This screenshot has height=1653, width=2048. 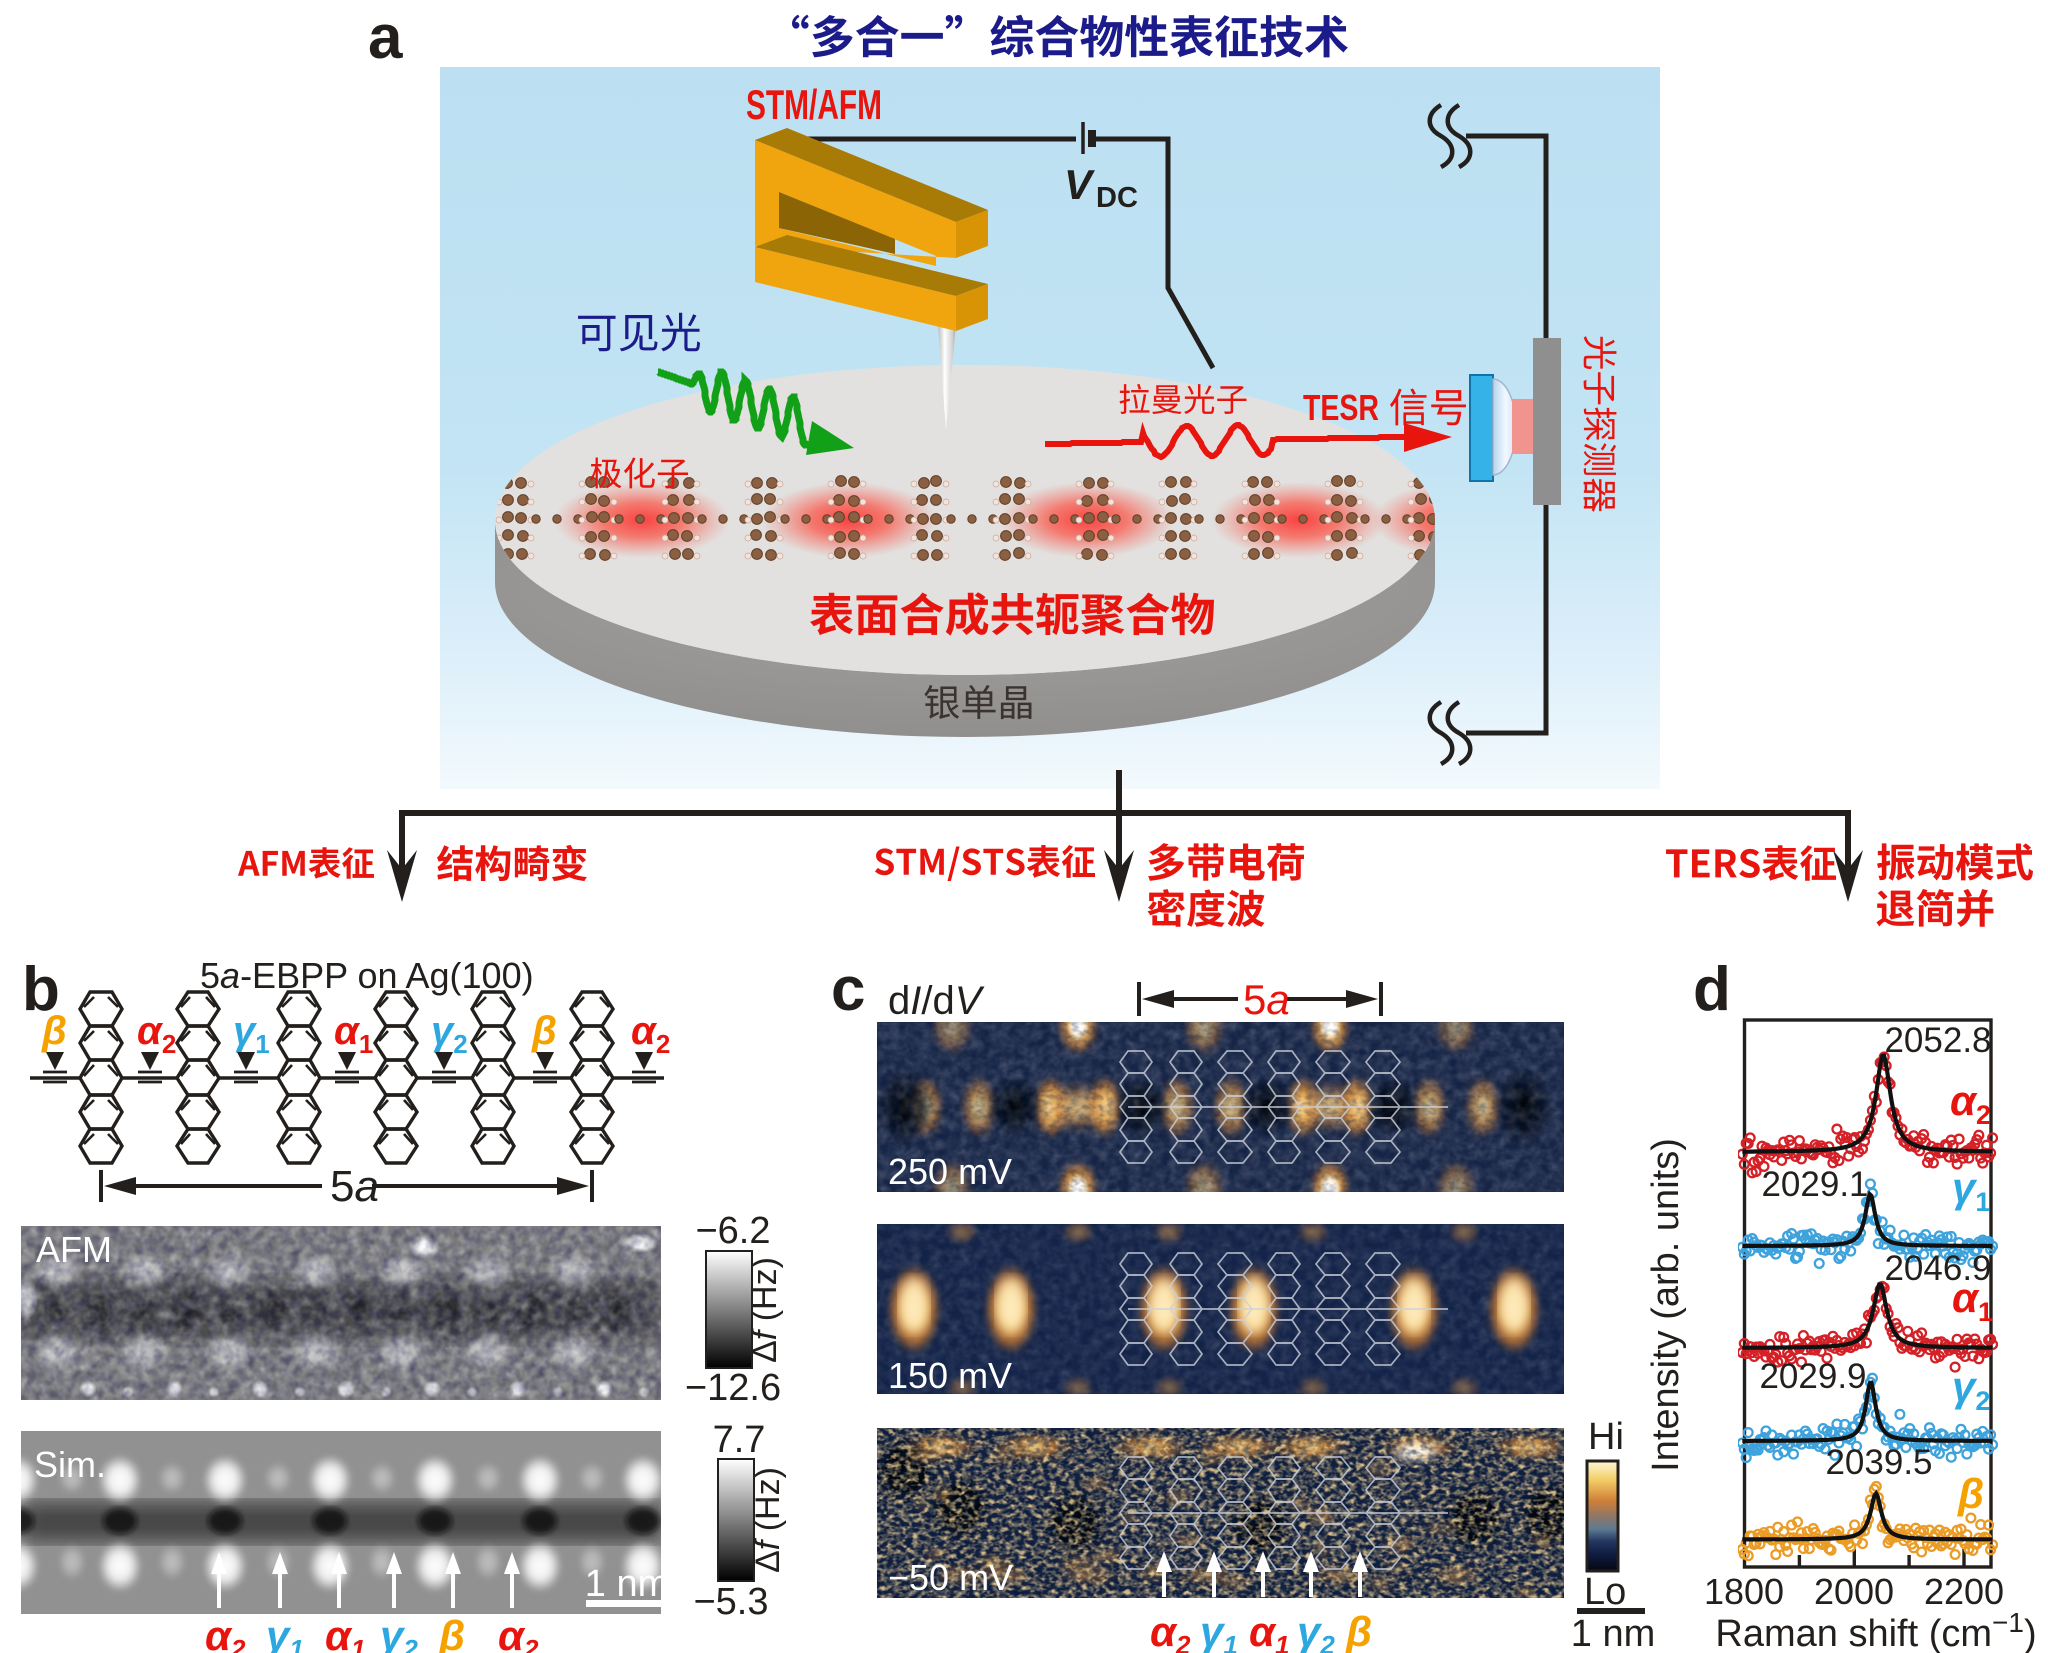 What do you see at coordinates (1606, 1437) in the screenshot?
I see `svg-text: Hi` at bounding box center [1606, 1437].